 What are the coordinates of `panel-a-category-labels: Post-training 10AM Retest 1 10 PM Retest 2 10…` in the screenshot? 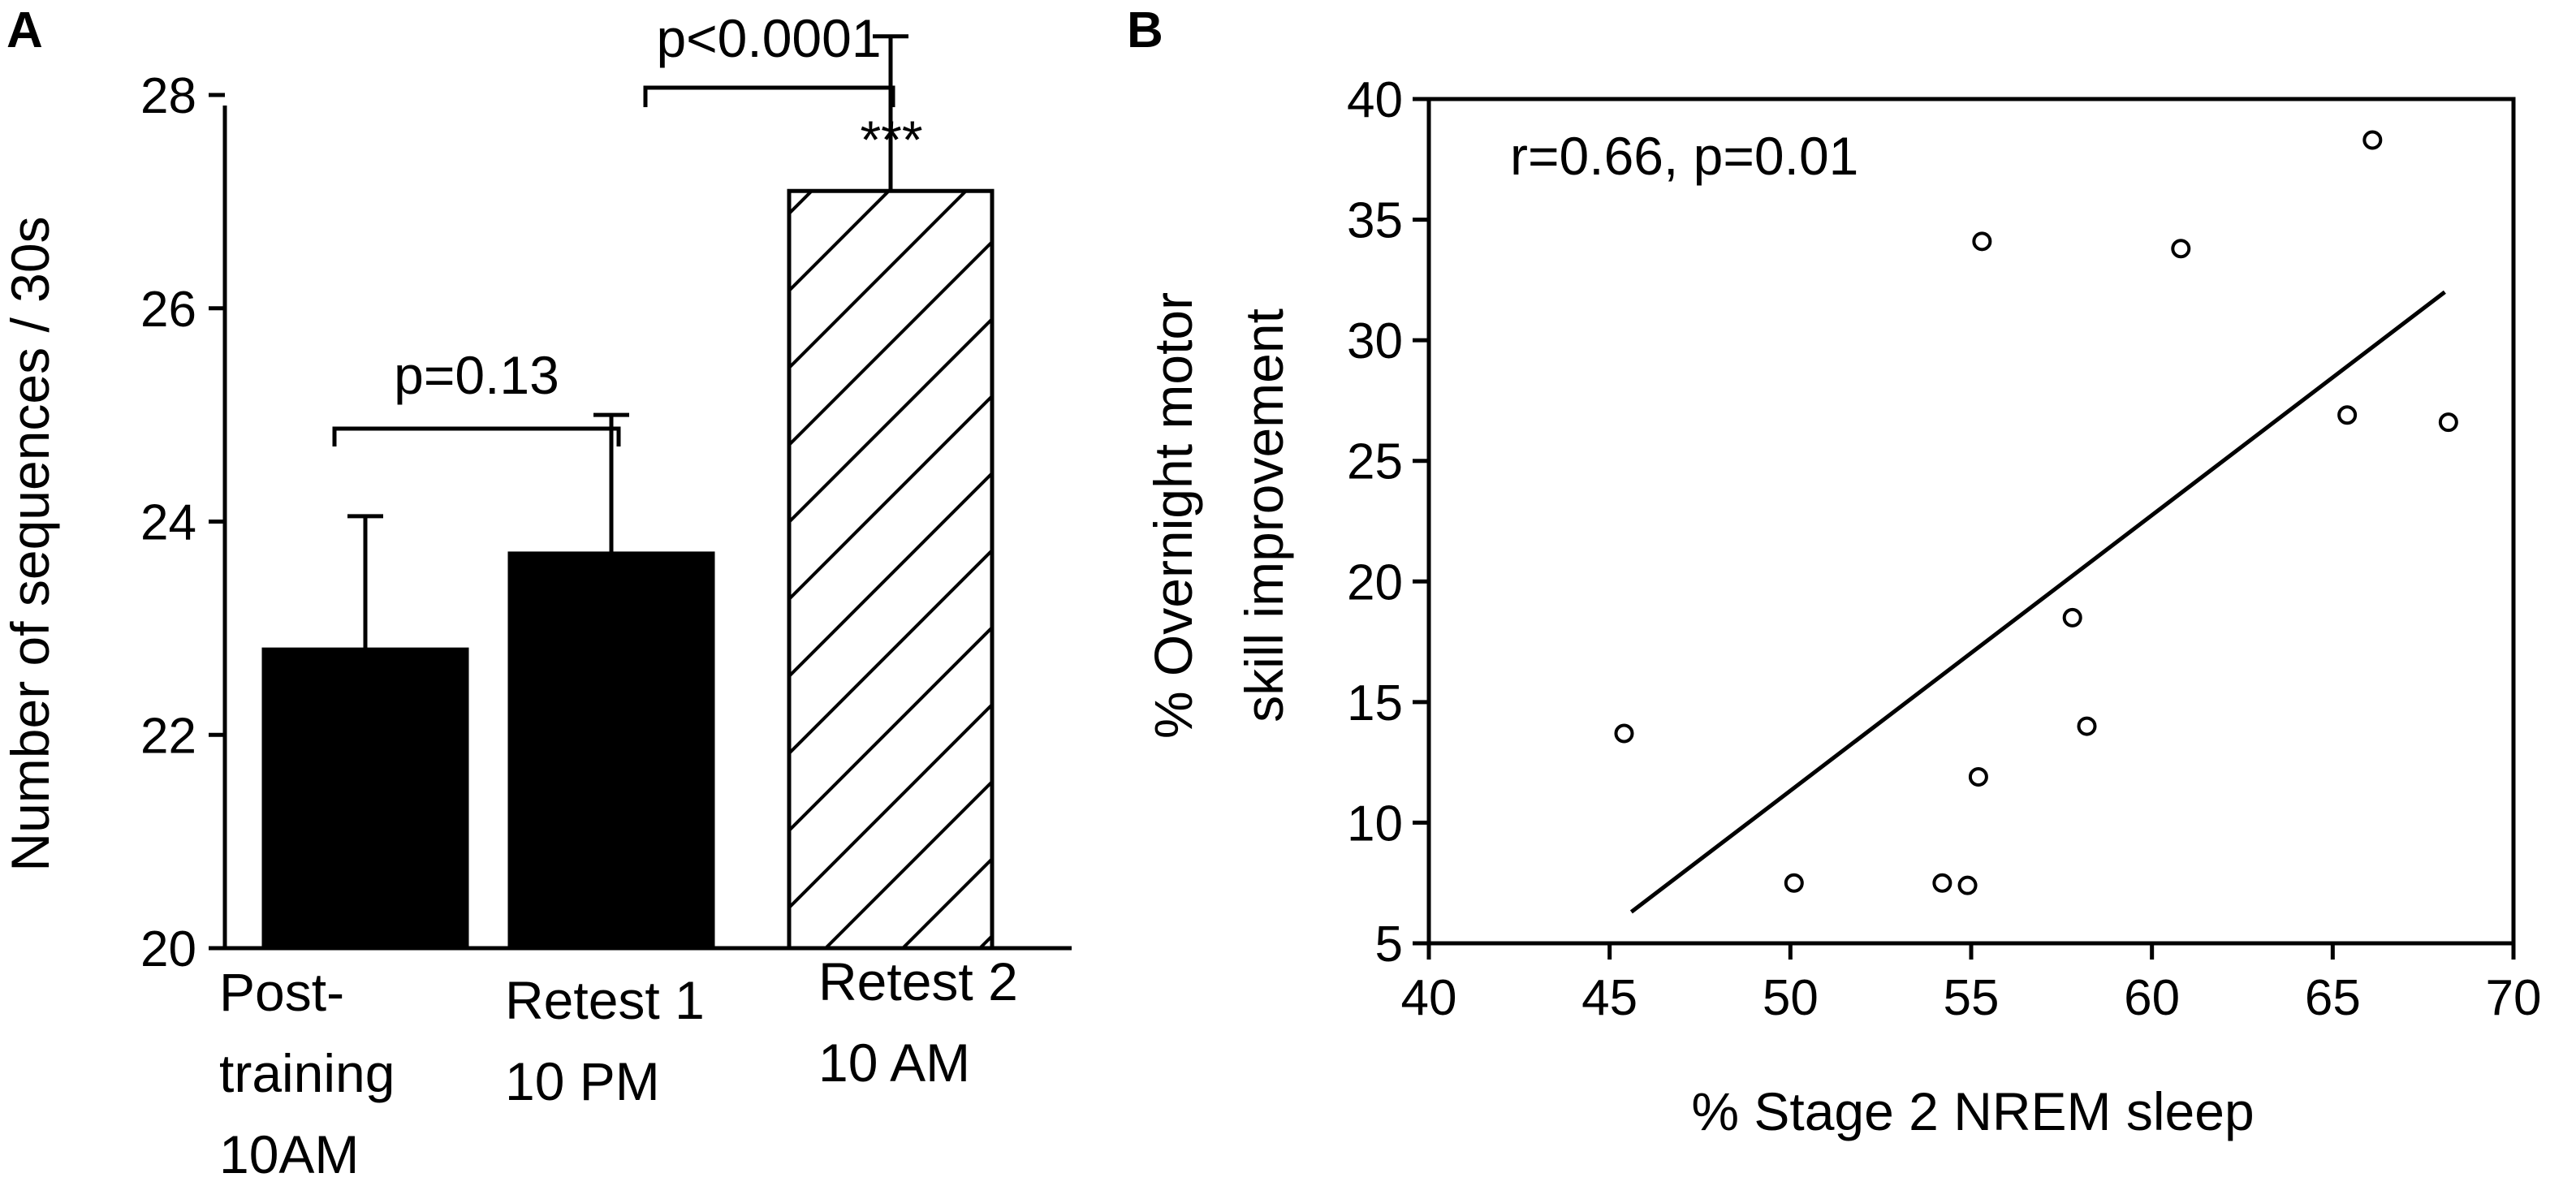 It's located at (618, 1067).